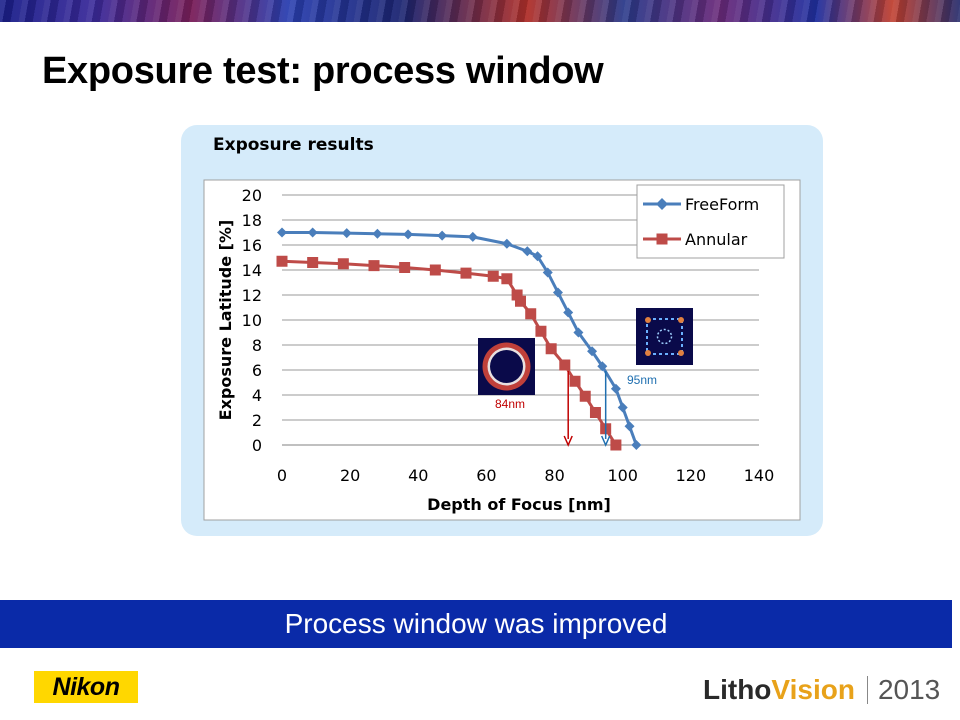 The width and height of the screenshot is (960, 720). What do you see at coordinates (257, 445) in the screenshot?
I see `y-tick-label: 0` at bounding box center [257, 445].